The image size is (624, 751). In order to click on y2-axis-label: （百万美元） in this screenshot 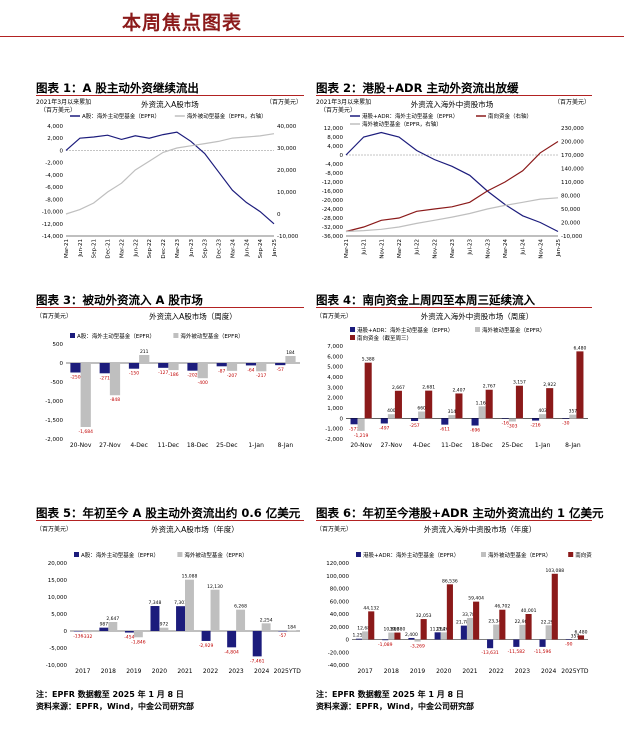, I will do `click(284, 102)`.